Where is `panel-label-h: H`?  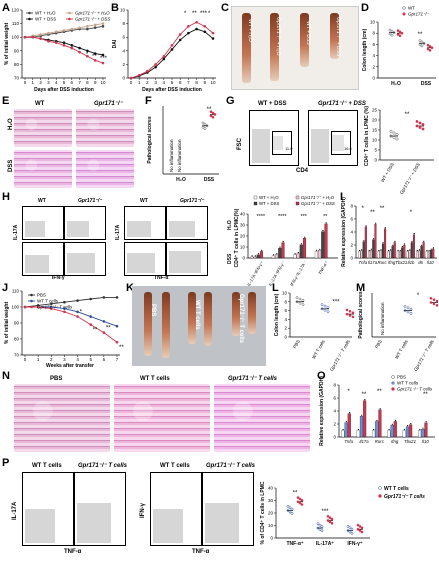
panel-label-h: H is located at coordinates (6, 197).